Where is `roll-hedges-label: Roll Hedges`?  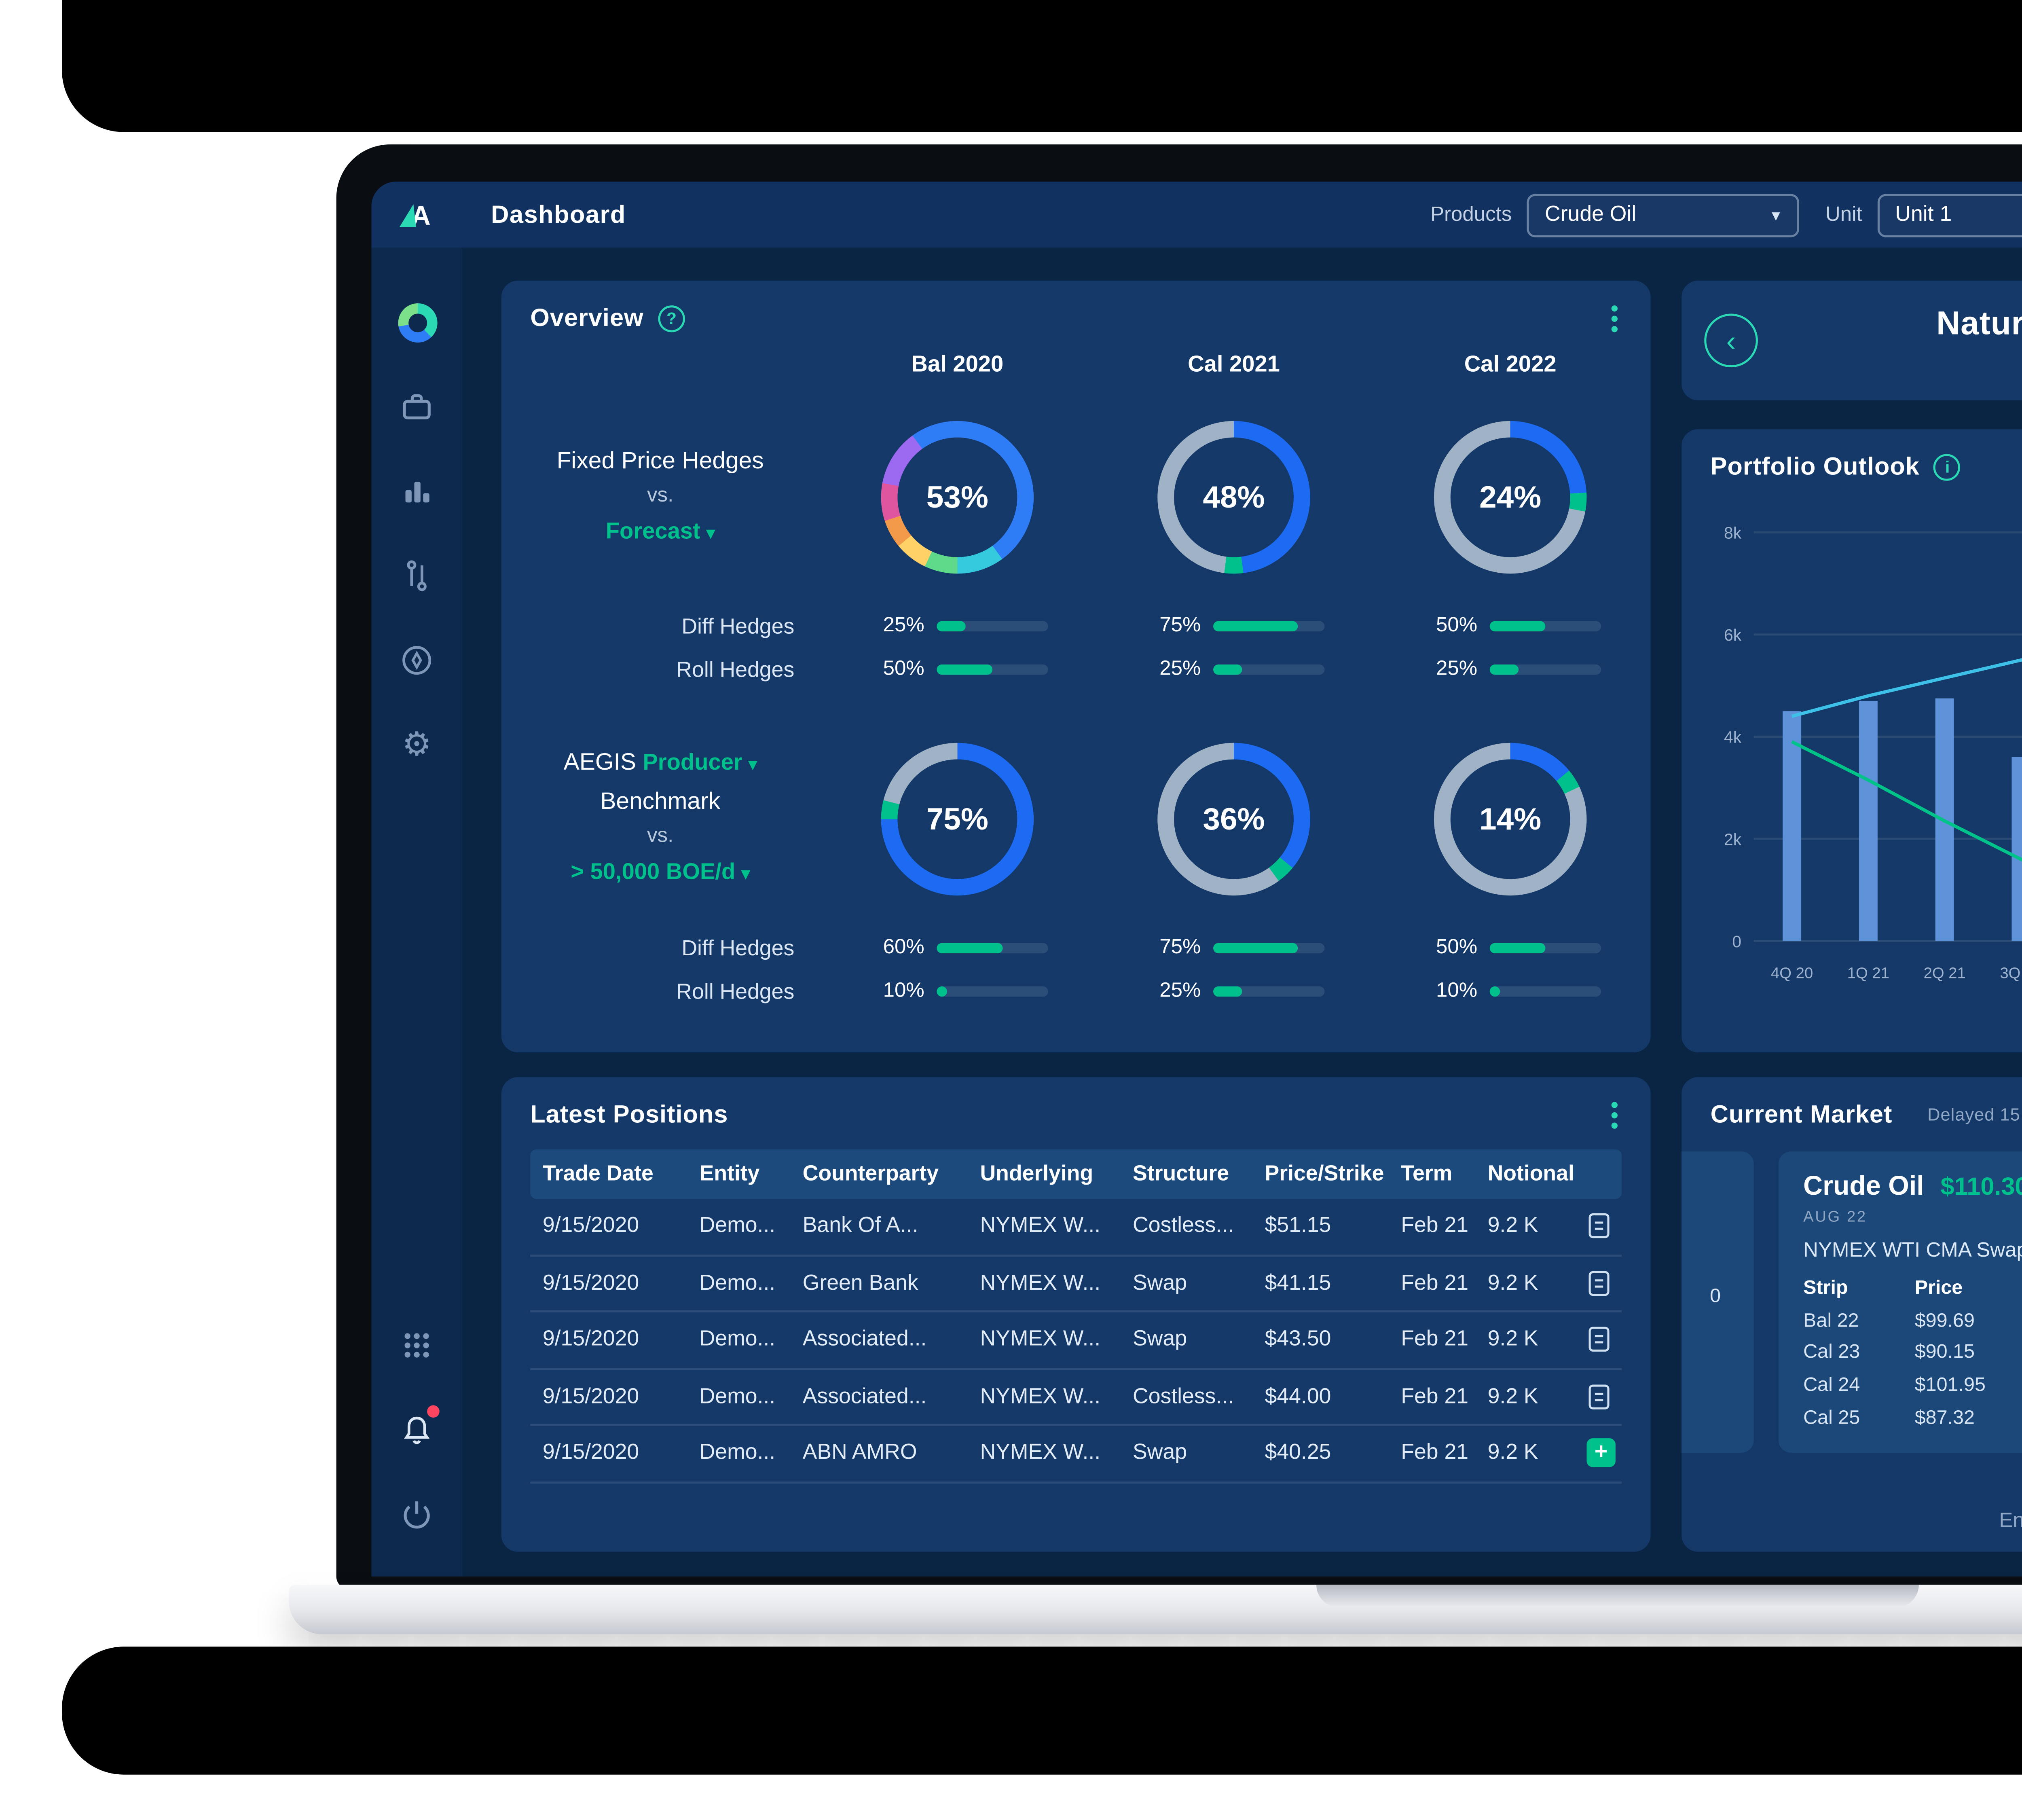
roll-hedges-label: Roll Hedges is located at coordinates (735, 669).